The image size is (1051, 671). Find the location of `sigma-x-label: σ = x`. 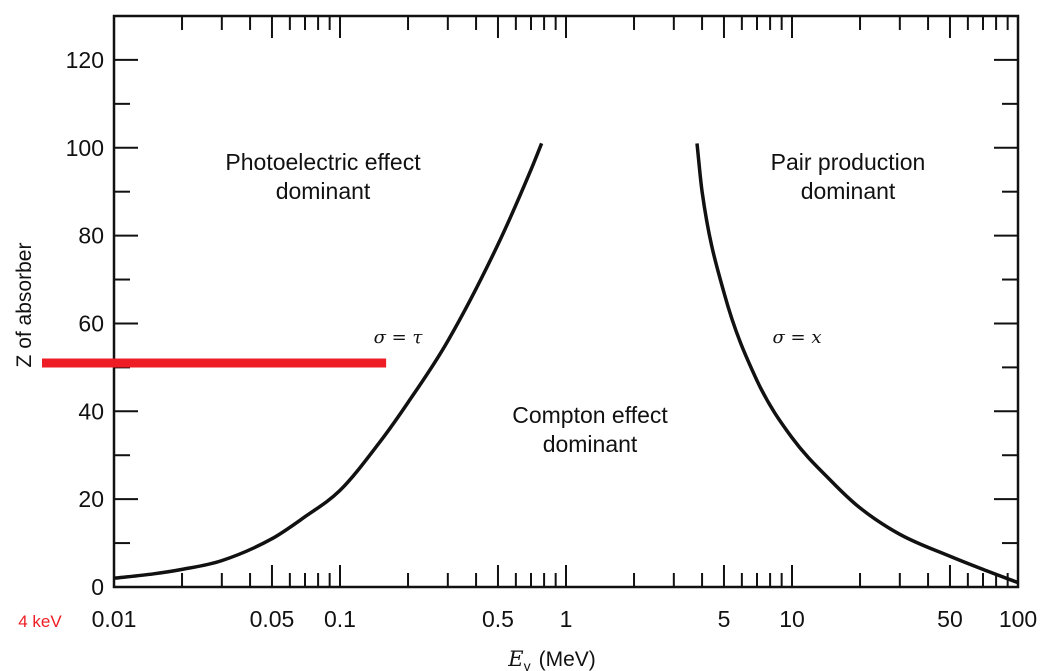

sigma-x-label: σ = x is located at coordinates (797, 337).